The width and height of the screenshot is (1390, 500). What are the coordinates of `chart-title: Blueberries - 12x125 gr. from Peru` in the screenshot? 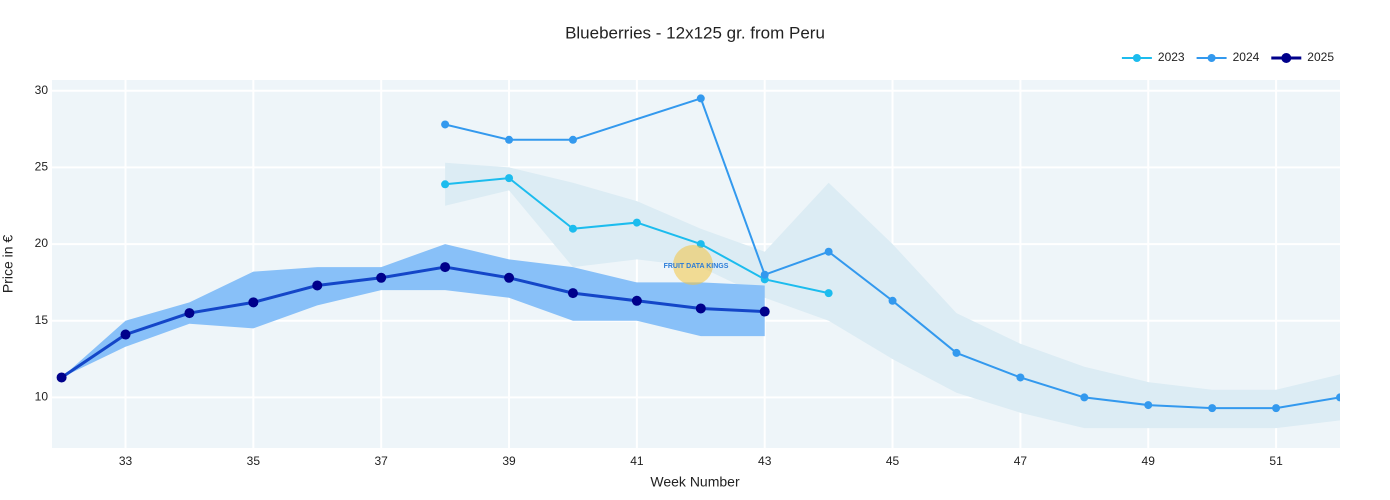 It's located at (695, 32).